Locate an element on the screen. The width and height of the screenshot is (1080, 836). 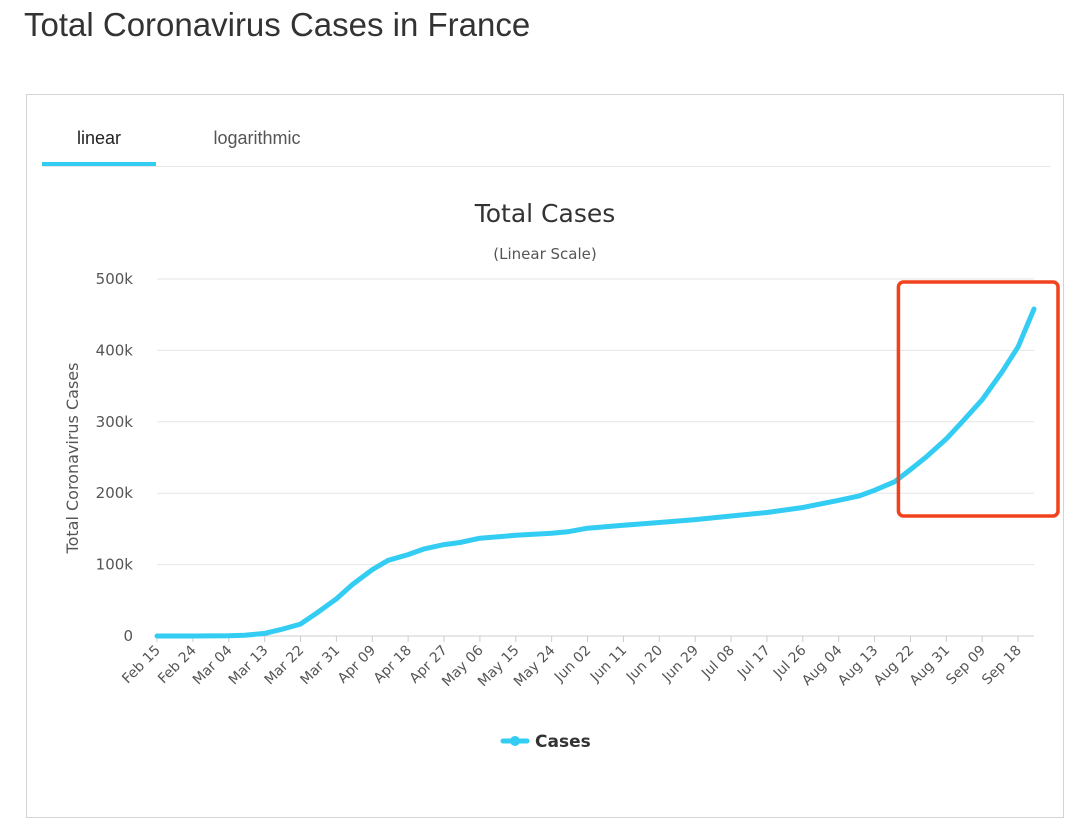
page-title: Total Coronavirus Cases in France is located at coordinates (277, 24).